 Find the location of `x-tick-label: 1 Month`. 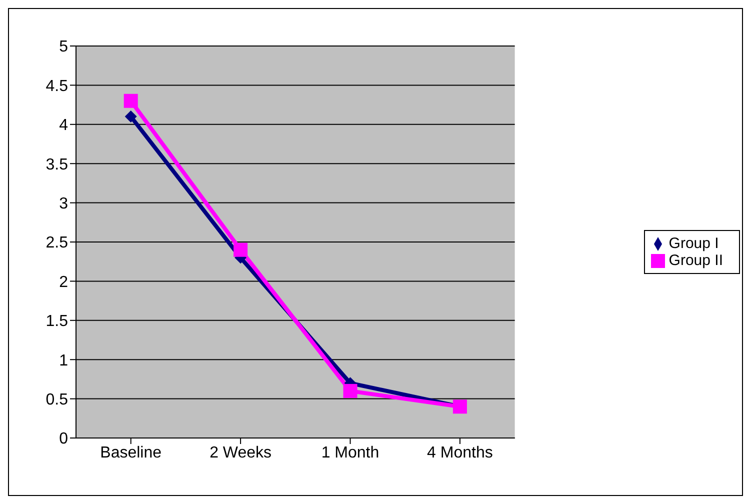

x-tick-label: 1 Month is located at coordinates (350, 453).